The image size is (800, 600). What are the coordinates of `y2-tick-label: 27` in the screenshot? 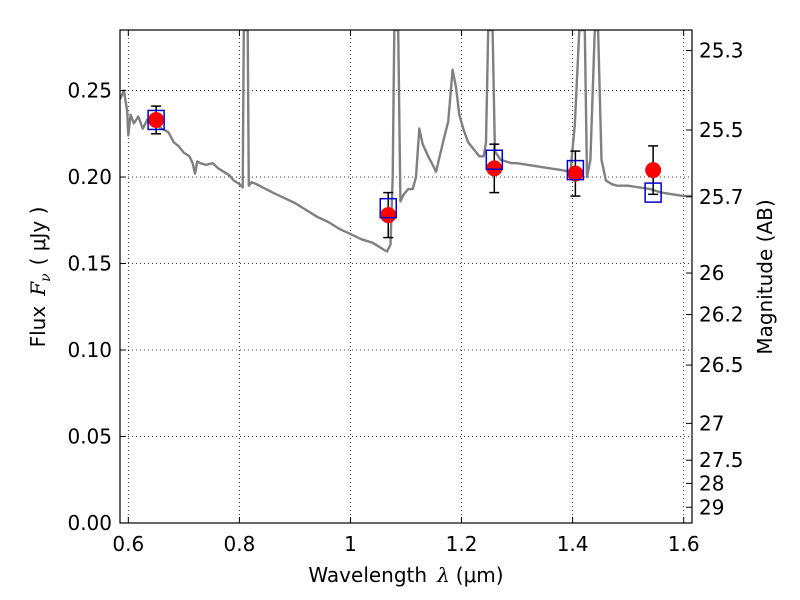 It's located at (711, 423).